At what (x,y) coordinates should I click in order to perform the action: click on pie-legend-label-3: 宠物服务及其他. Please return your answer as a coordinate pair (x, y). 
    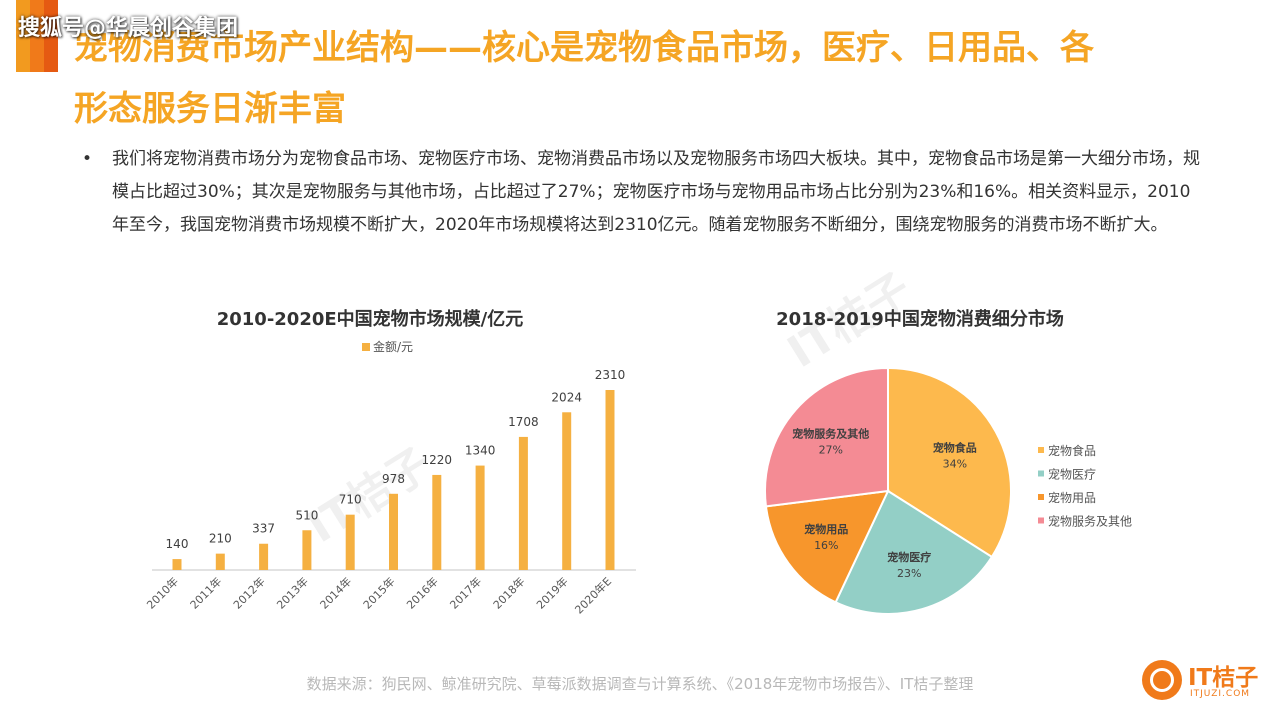
    Looking at the image, I should click on (1090, 521).